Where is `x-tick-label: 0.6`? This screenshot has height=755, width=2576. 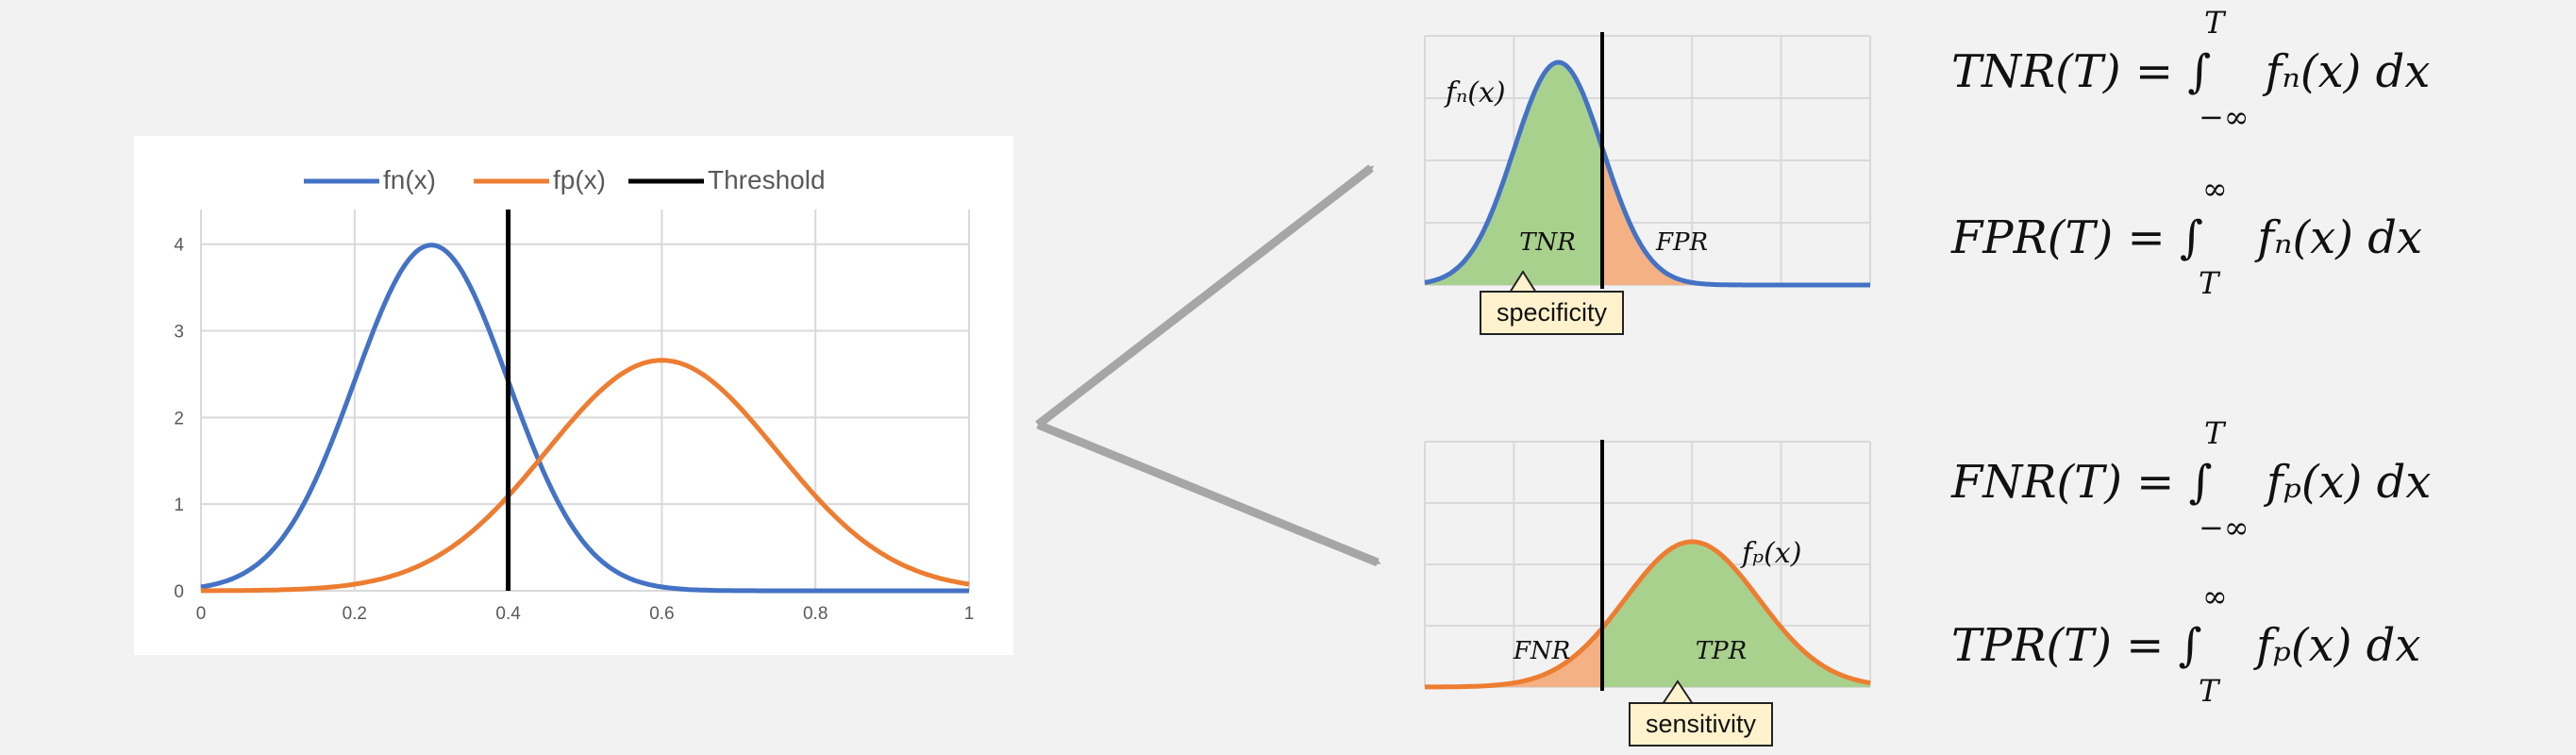
x-tick-label: 0.6 is located at coordinates (661, 614).